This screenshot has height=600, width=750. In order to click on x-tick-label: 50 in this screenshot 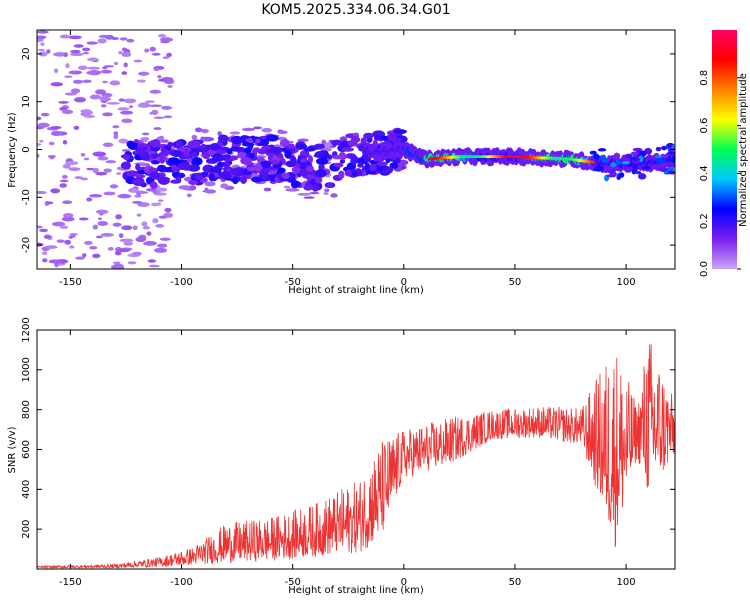, I will do `click(515, 282)`.